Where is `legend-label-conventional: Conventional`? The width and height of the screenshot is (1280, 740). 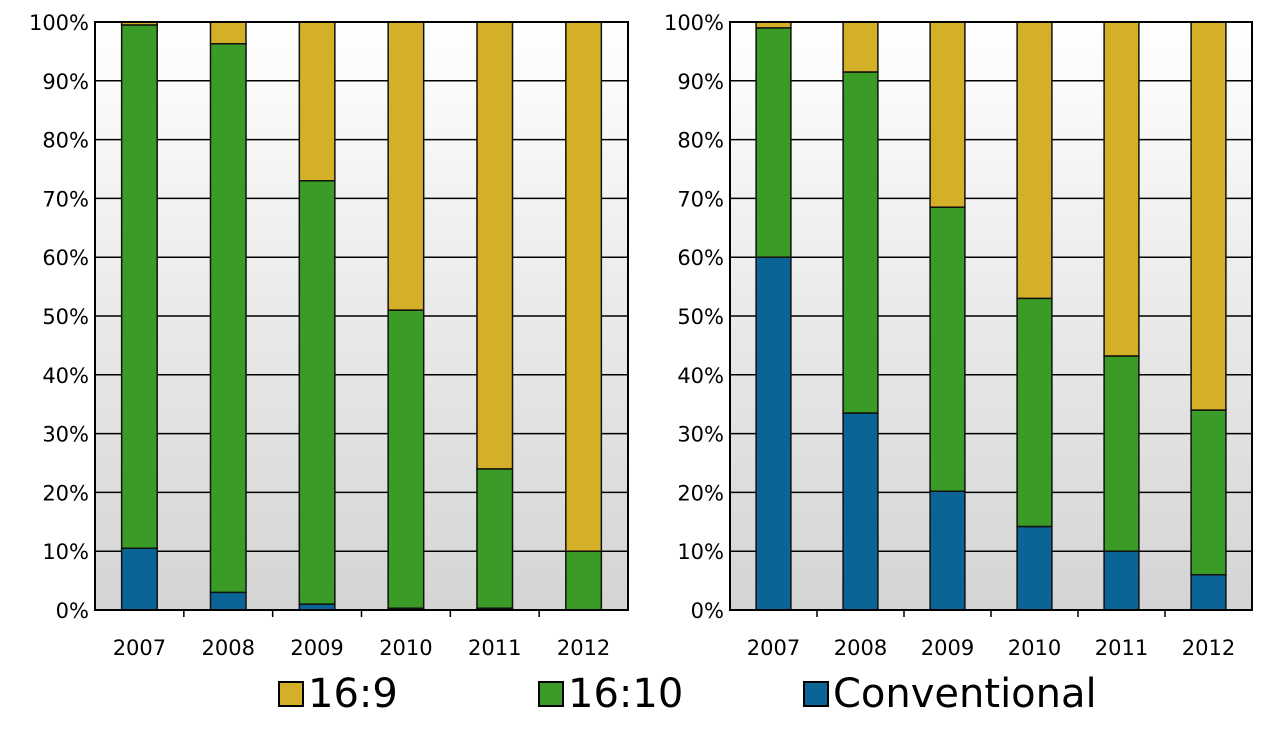 legend-label-conventional: Conventional is located at coordinates (965, 694).